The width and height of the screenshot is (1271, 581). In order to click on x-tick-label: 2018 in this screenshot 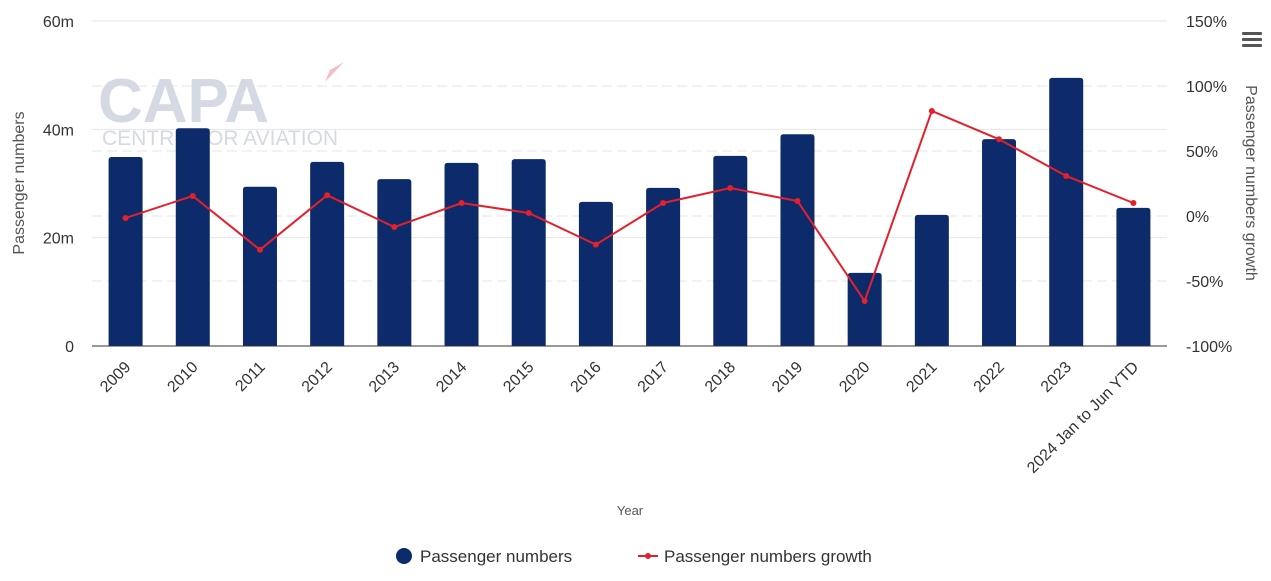, I will do `click(720, 377)`.